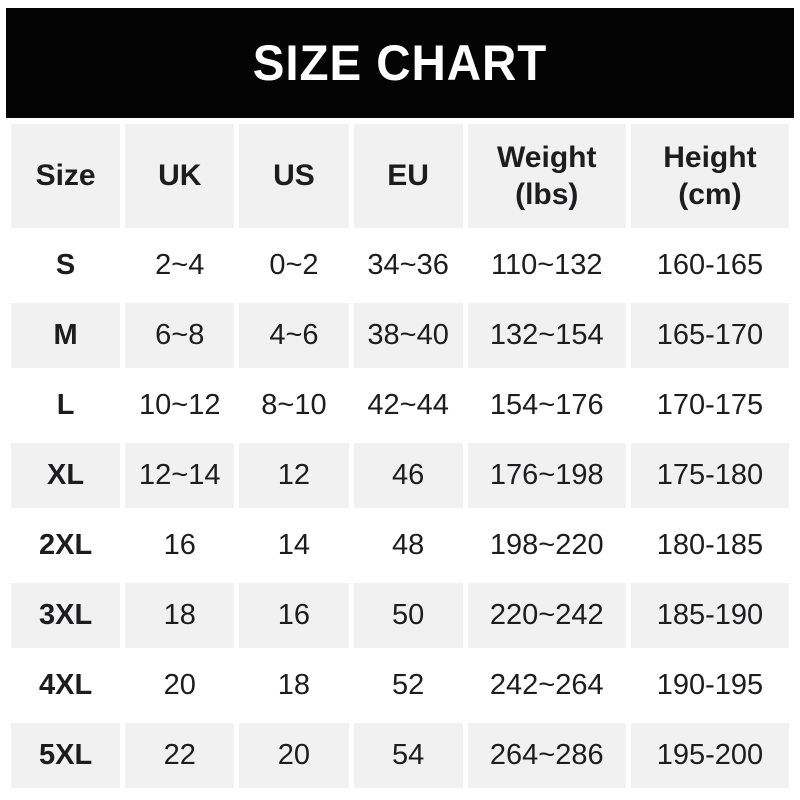 The image size is (800, 800). Describe the element at coordinates (294, 265) in the screenshot. I see `cell-us: 0~2` at that location.